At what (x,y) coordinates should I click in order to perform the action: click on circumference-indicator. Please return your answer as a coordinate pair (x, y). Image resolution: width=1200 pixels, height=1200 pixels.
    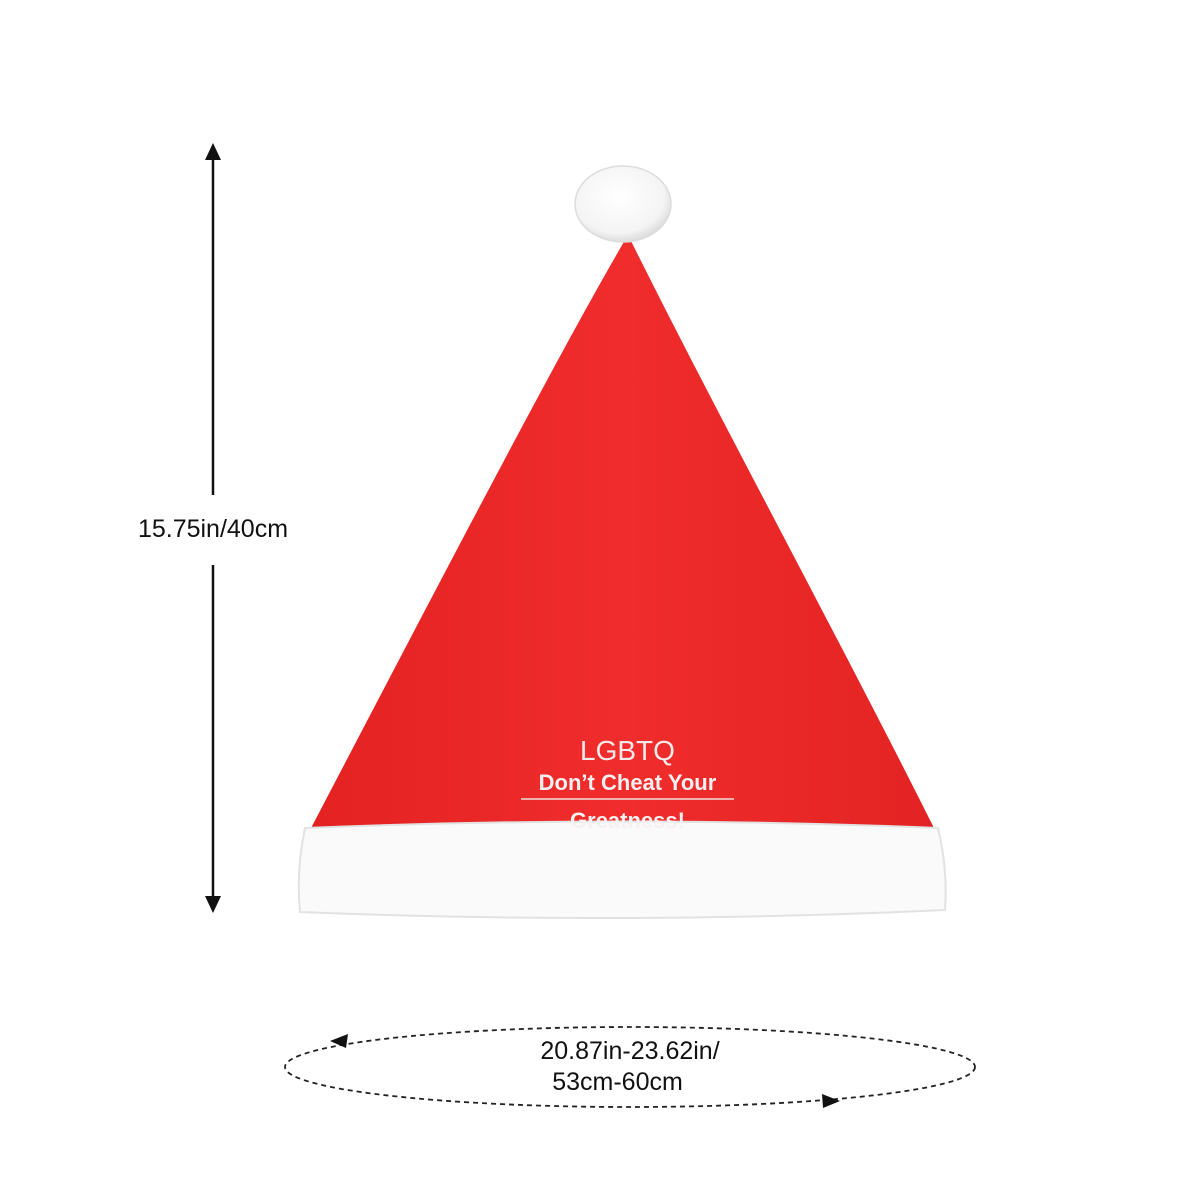
    Looking at the image, I should click on (630, 1067).